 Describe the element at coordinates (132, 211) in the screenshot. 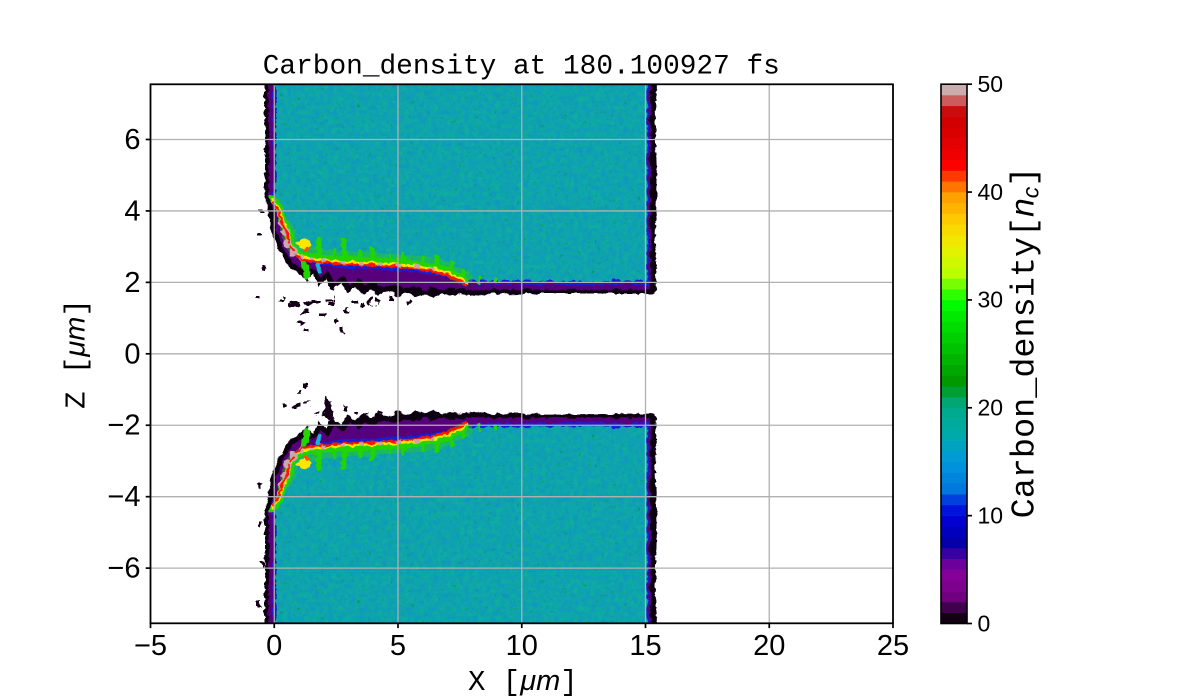

I see `svg-text: 4` at that location.